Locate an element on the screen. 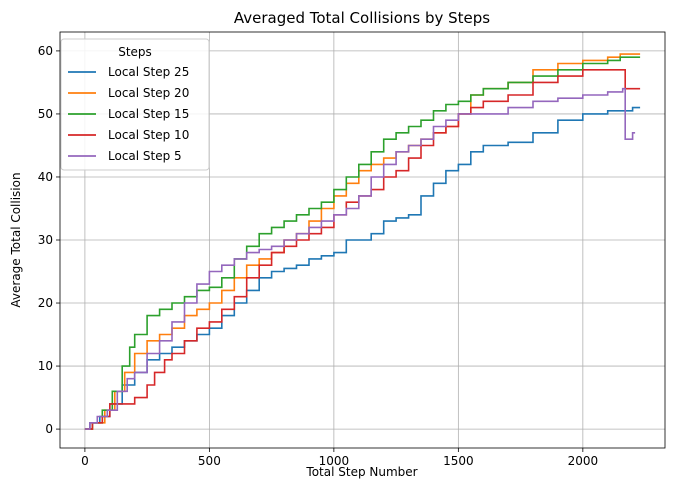  x-tick-label: 0 is located at coordinates (85, 461).